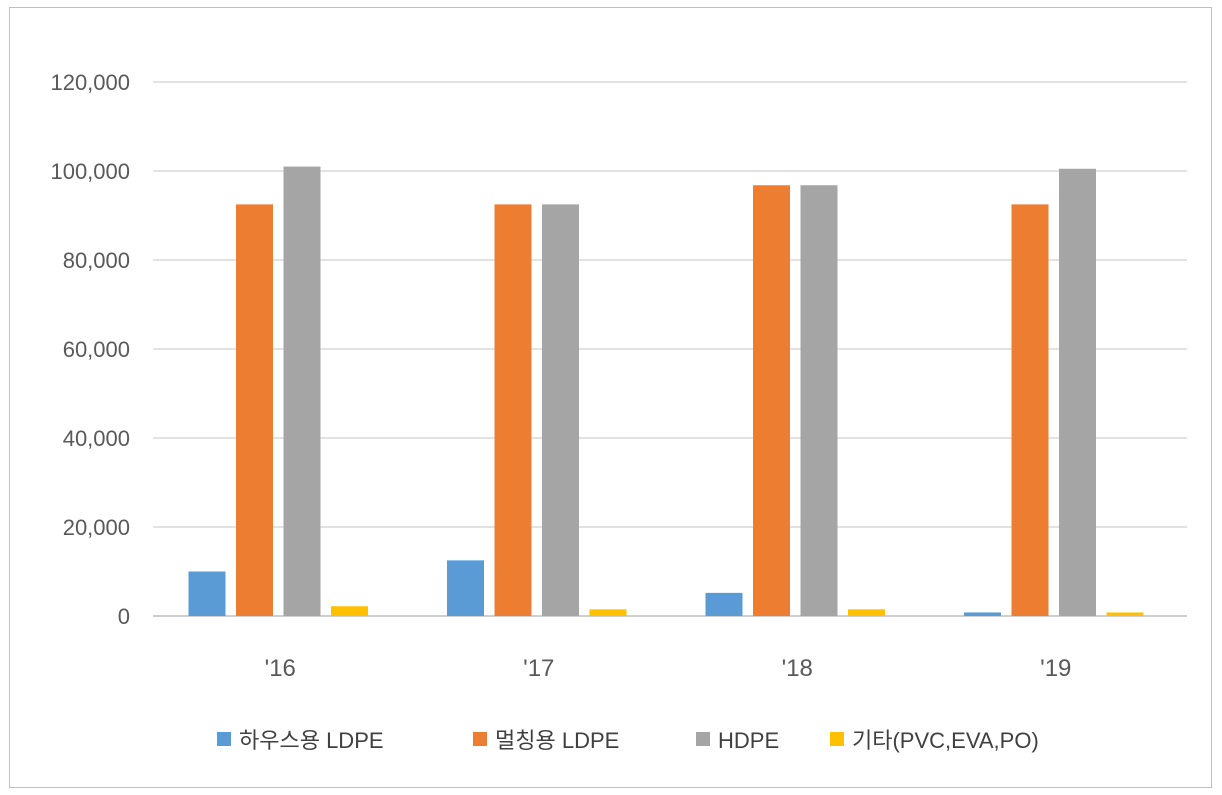 This screenshot has width=1222, height=795. I want to click on y-tick-label: 60,000, so click(96, 349).